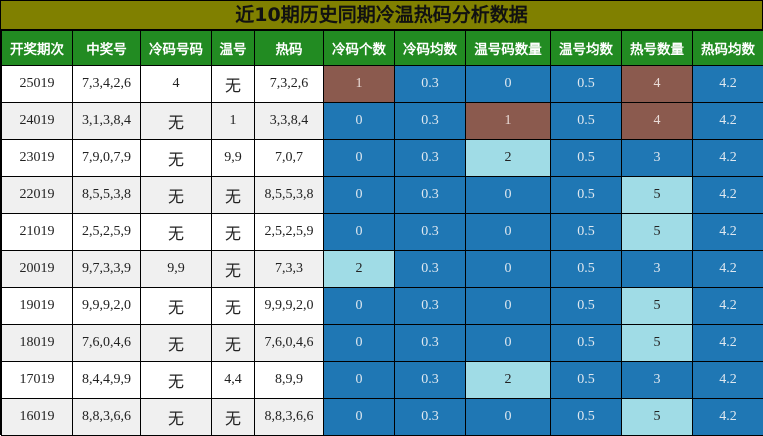 This screenshot has width=763, height=436. What do you see at coordinates (657, 48) in the screenshot?
I see `header-hot-count: 热号数量` at bounding box center [657, 48].